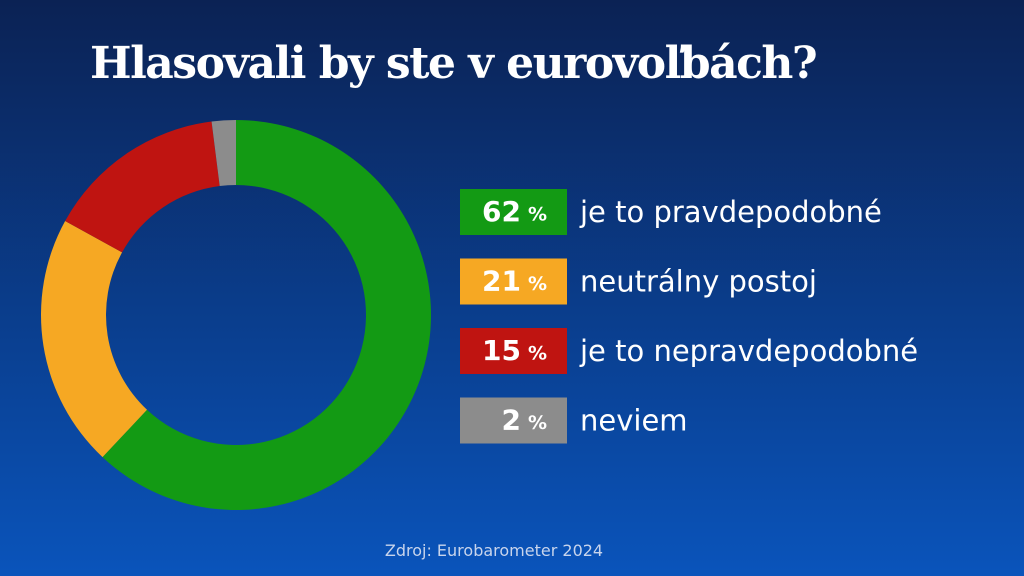 This screenshot has height=576, width=1024. Describe the element at coordinates (634, 421) in the screenshot. I see `legend-label: neviem` at that location.